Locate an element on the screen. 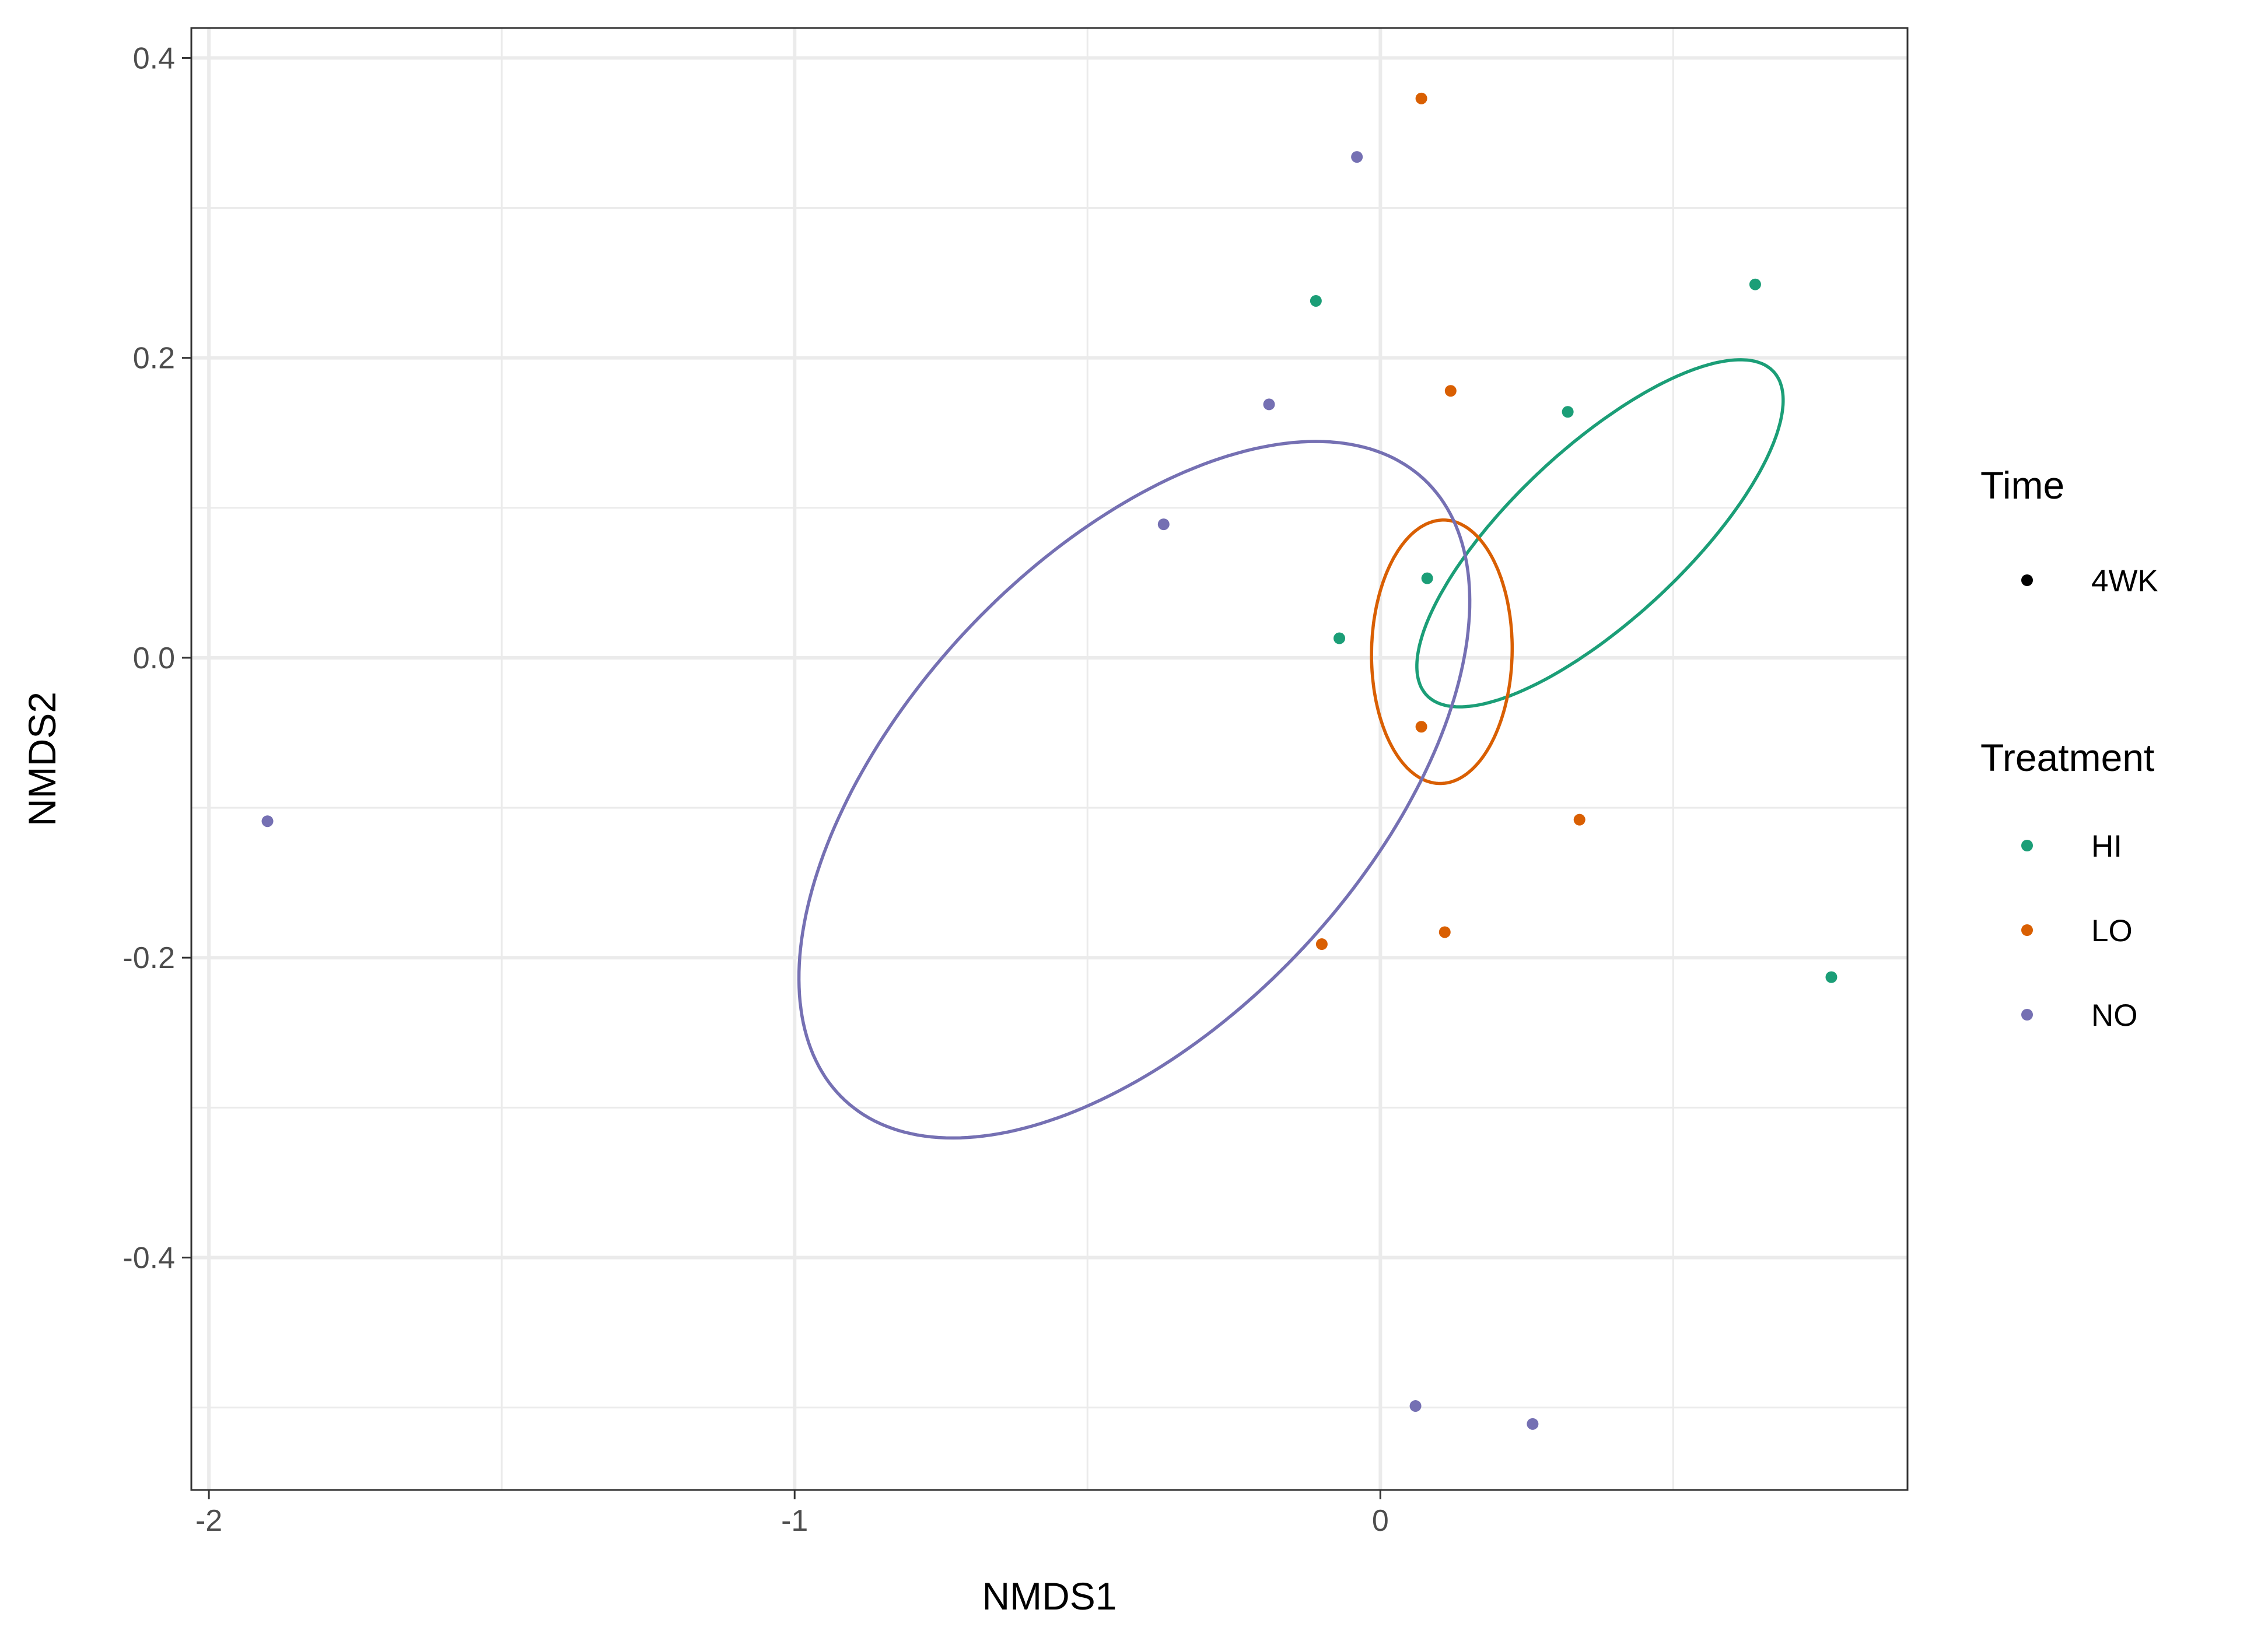 The width and height of the screenshot is (2268, 1634). x-tick-label: 0 is located at coordinates (1380, 1521).